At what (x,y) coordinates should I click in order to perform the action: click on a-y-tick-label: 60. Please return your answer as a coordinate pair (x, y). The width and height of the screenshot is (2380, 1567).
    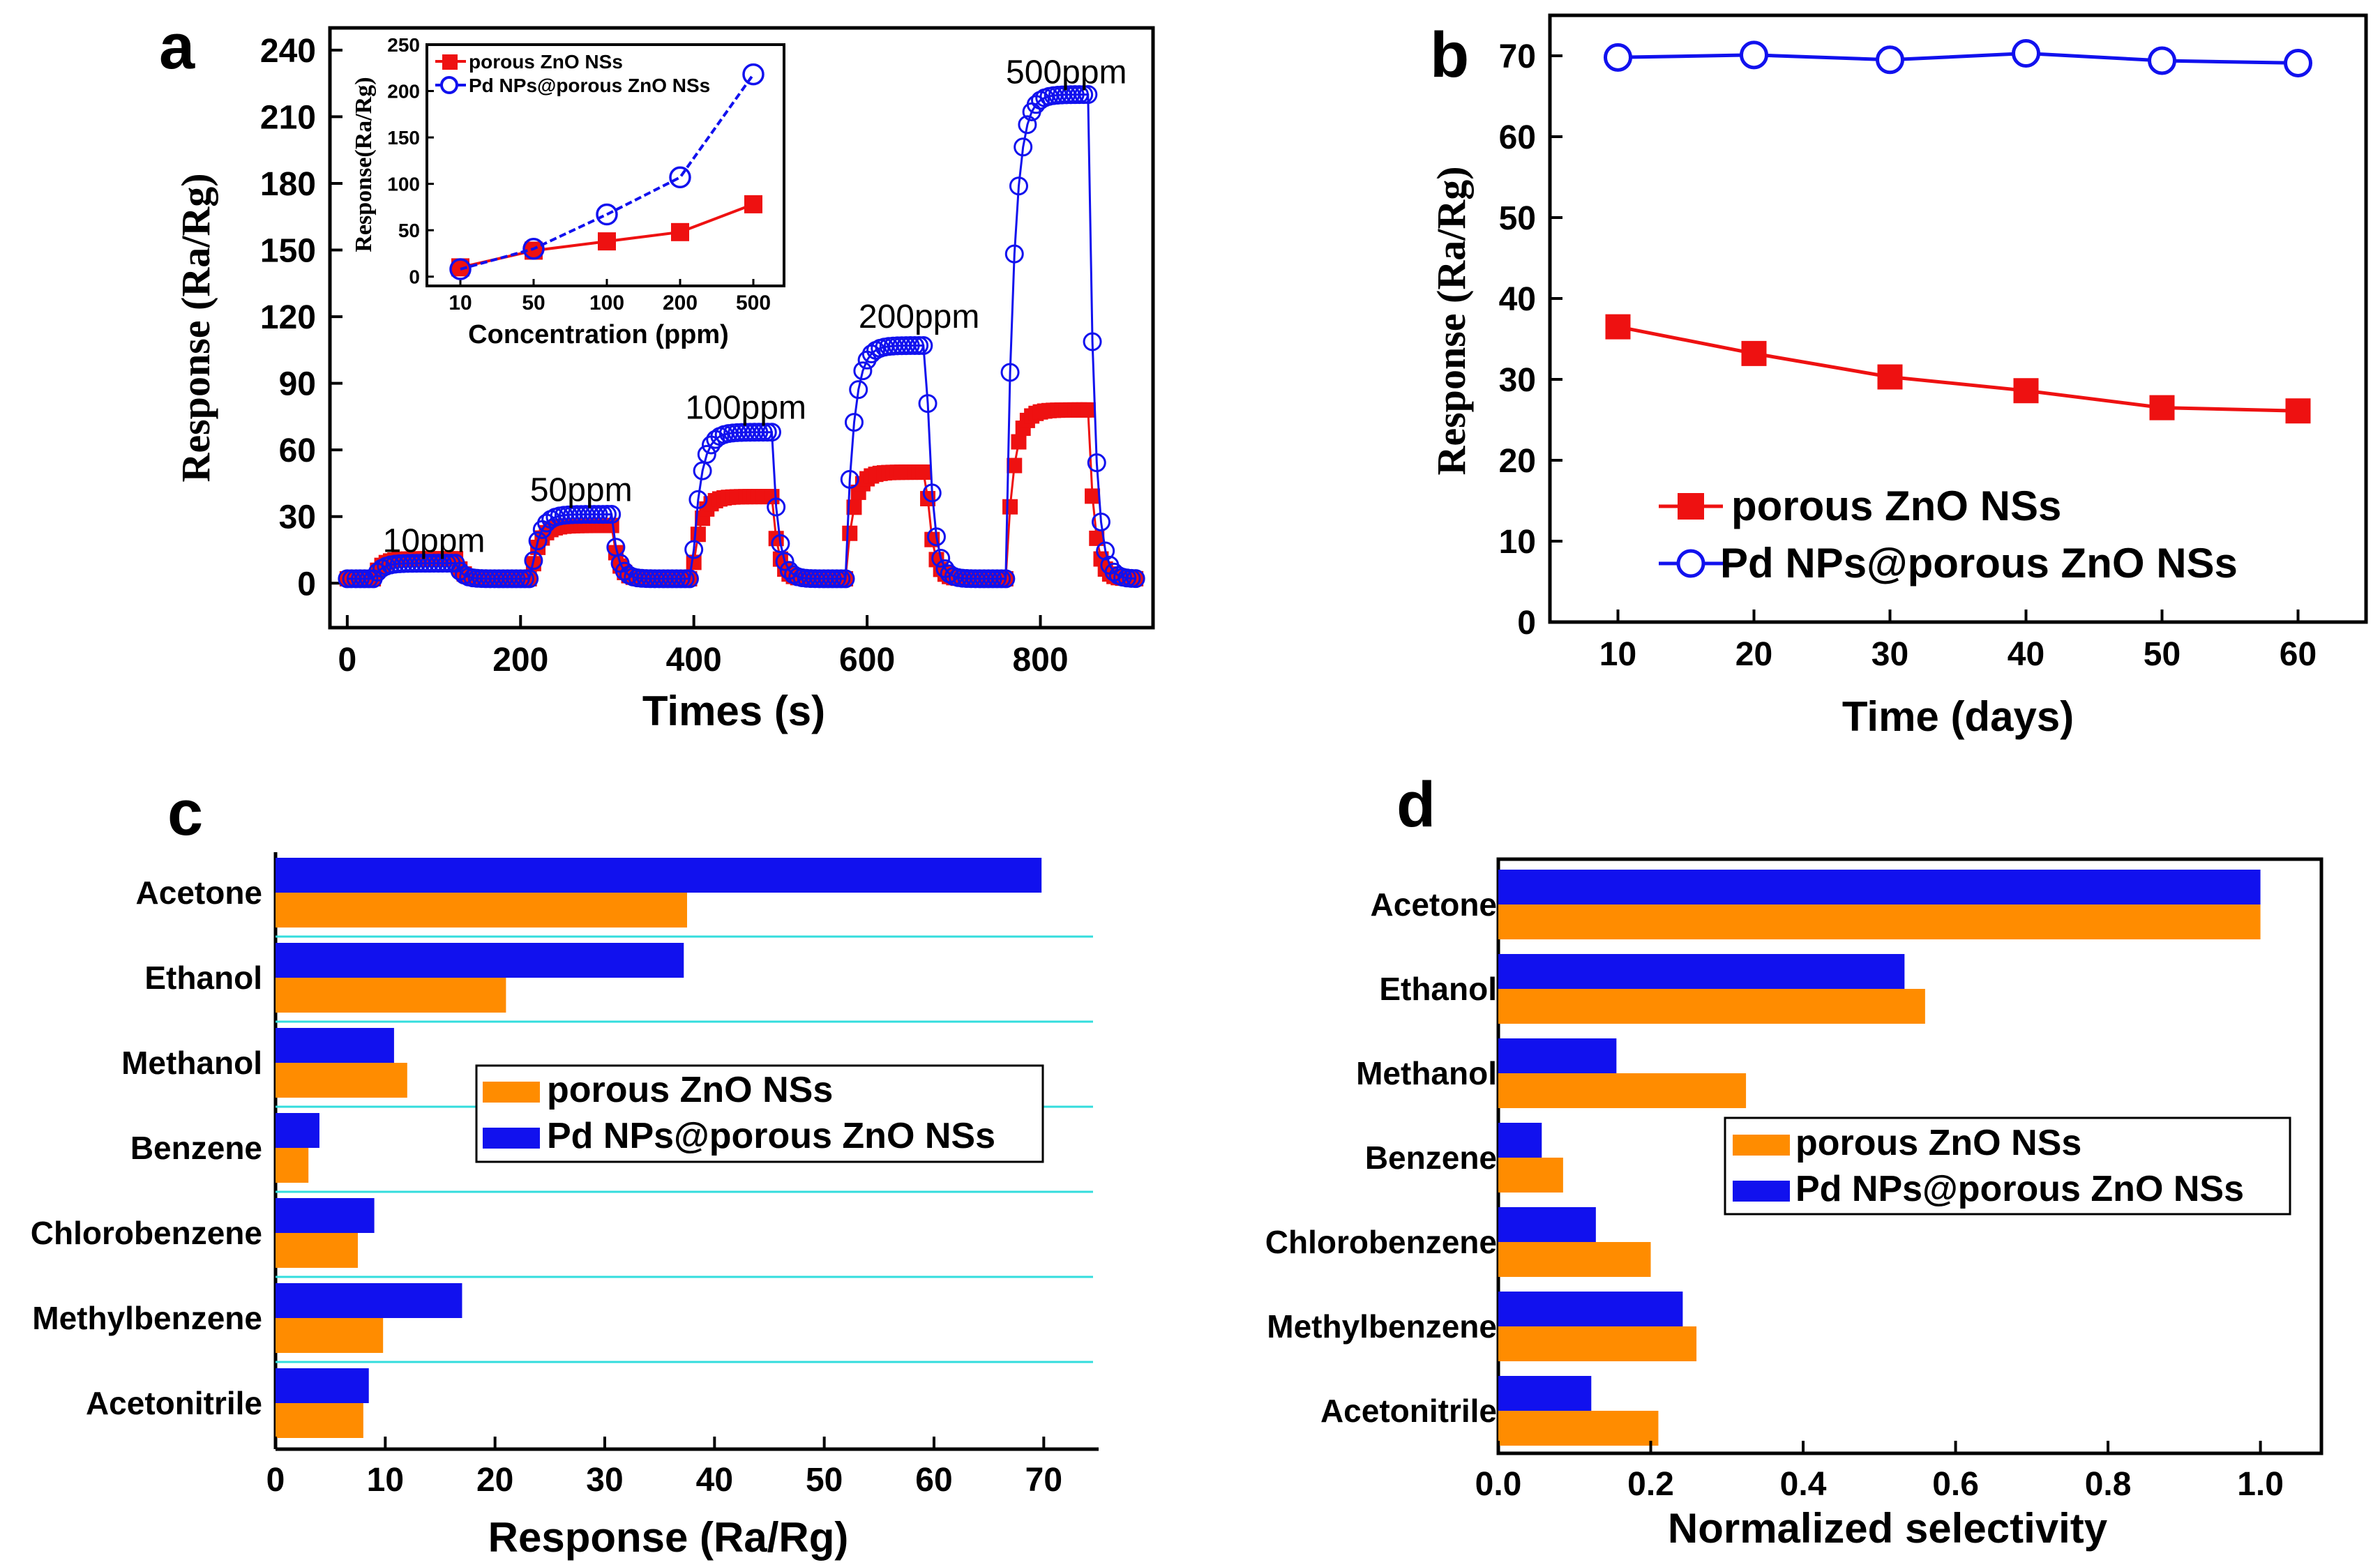
    Looking at the image, I should click on (297, 450).